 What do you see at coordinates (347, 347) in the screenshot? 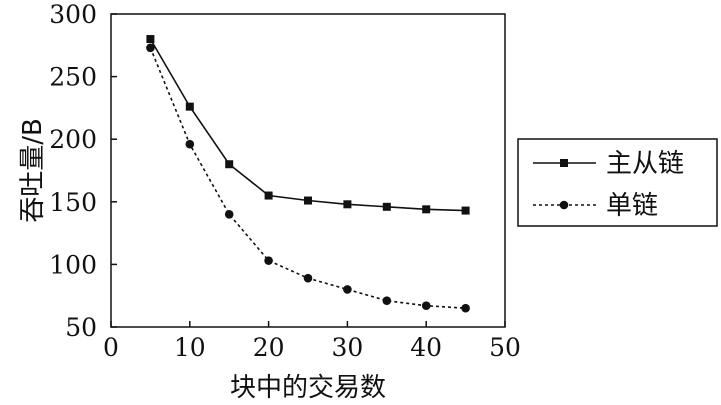
I see `x-tick-label: 30` at bounding box center [347, 347].